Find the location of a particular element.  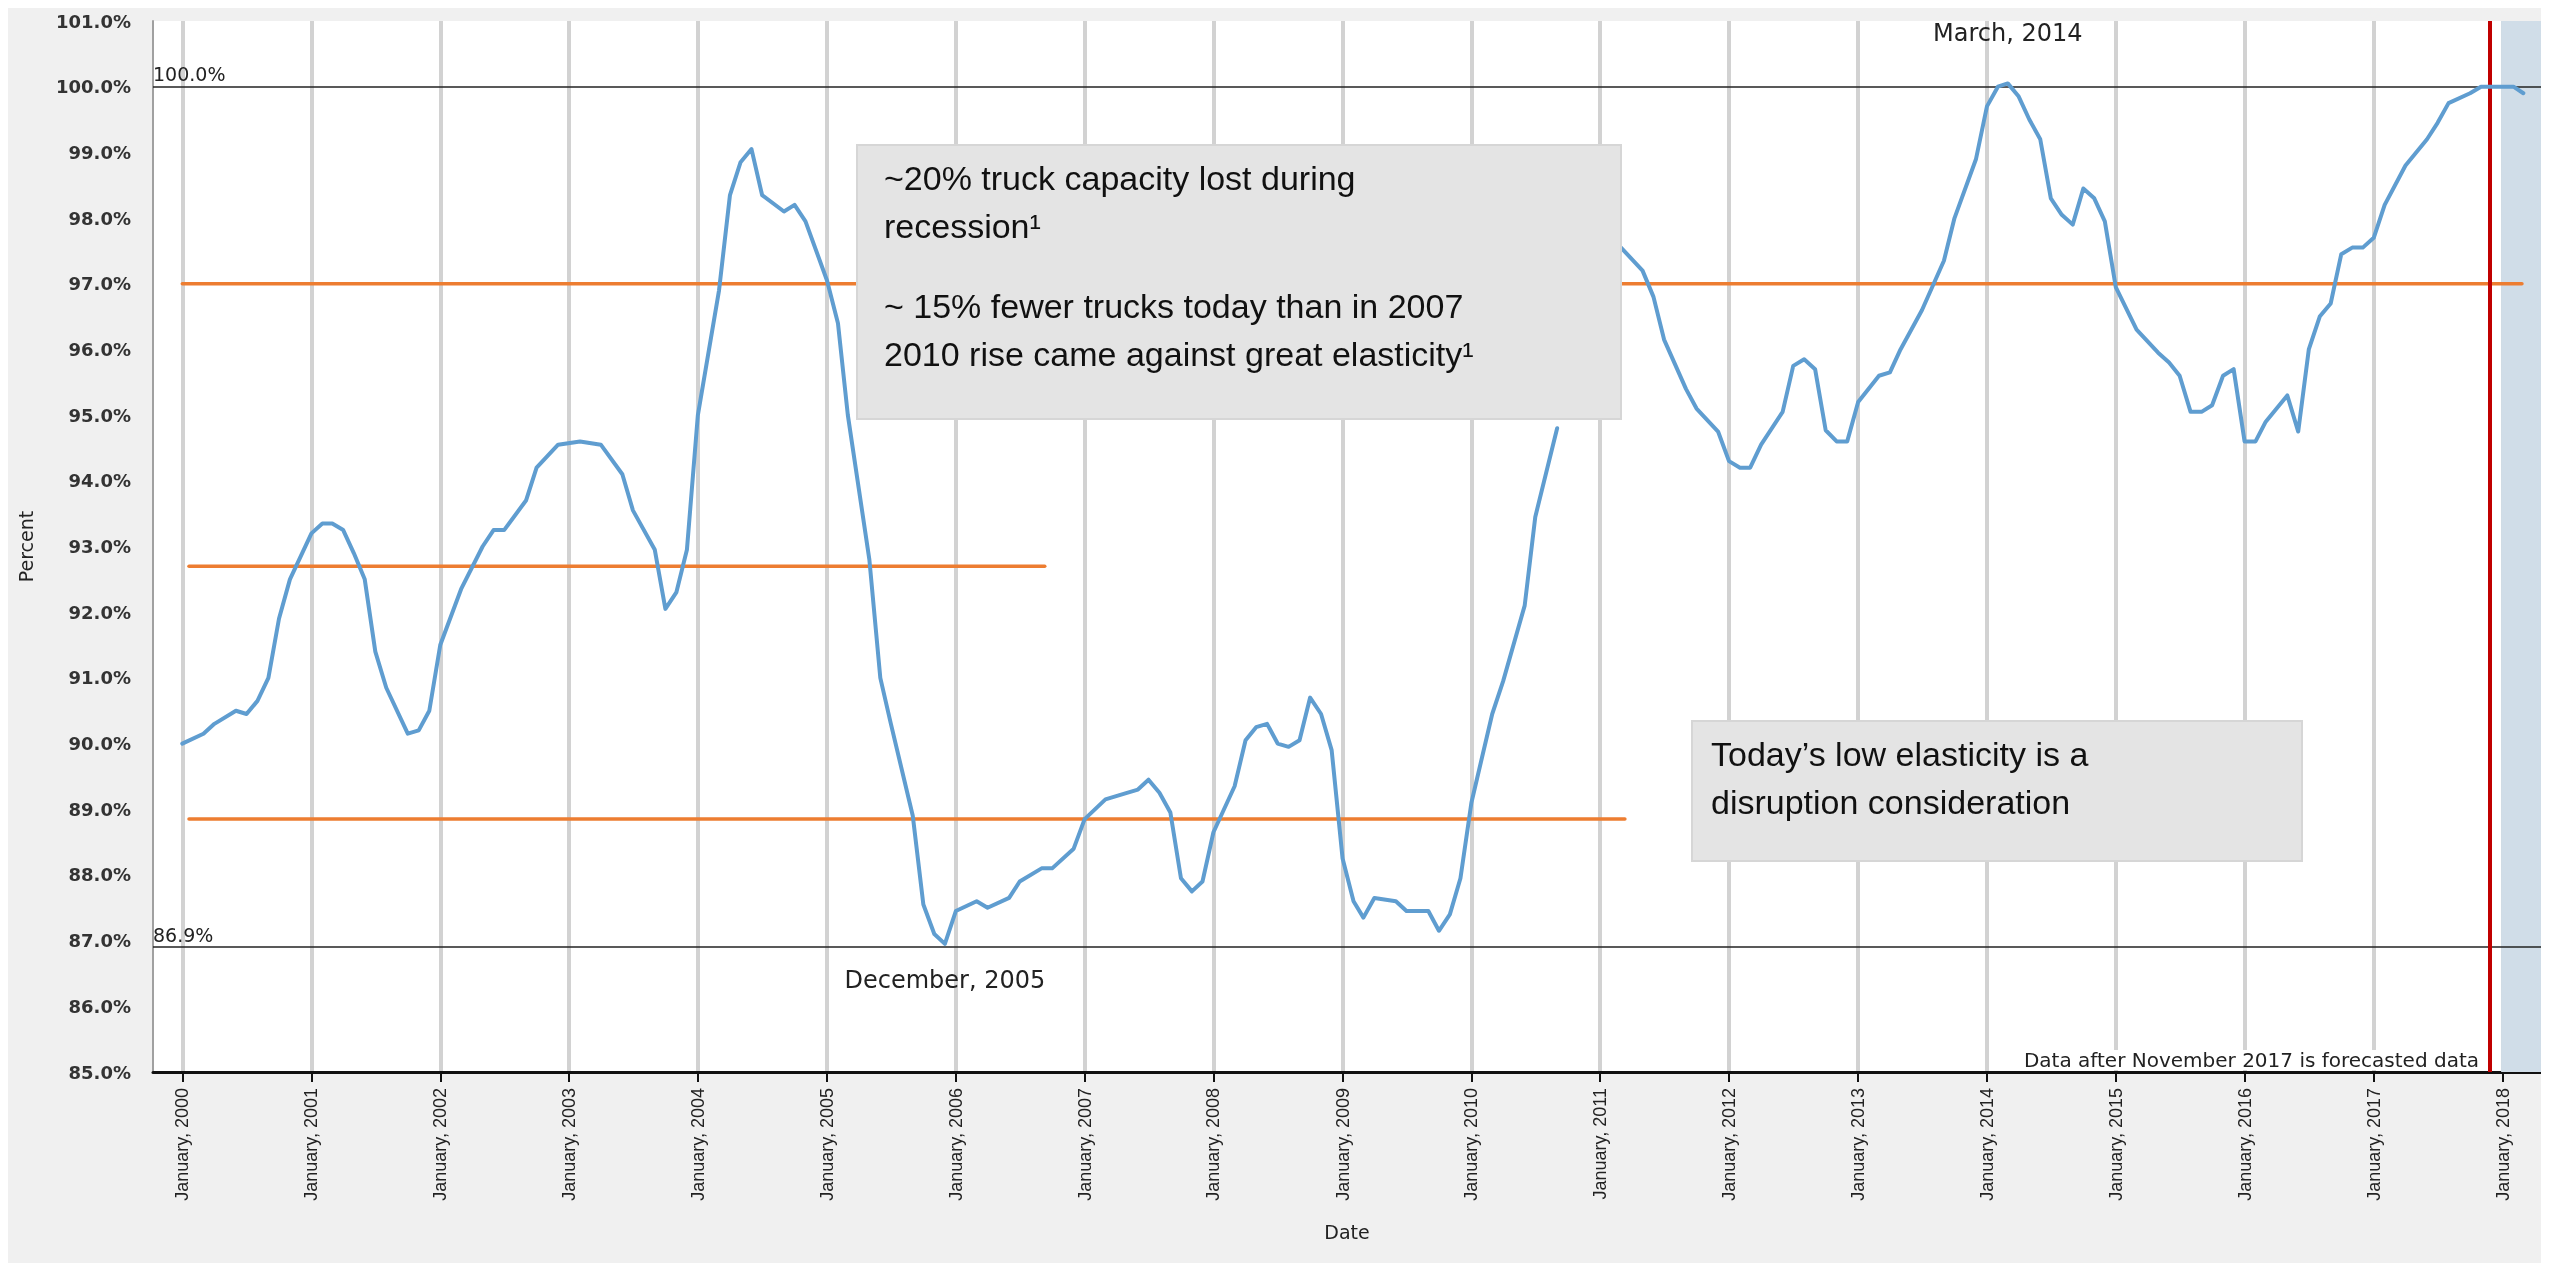

y-tick-label: 90.0% is located at coordinates (99, 744).